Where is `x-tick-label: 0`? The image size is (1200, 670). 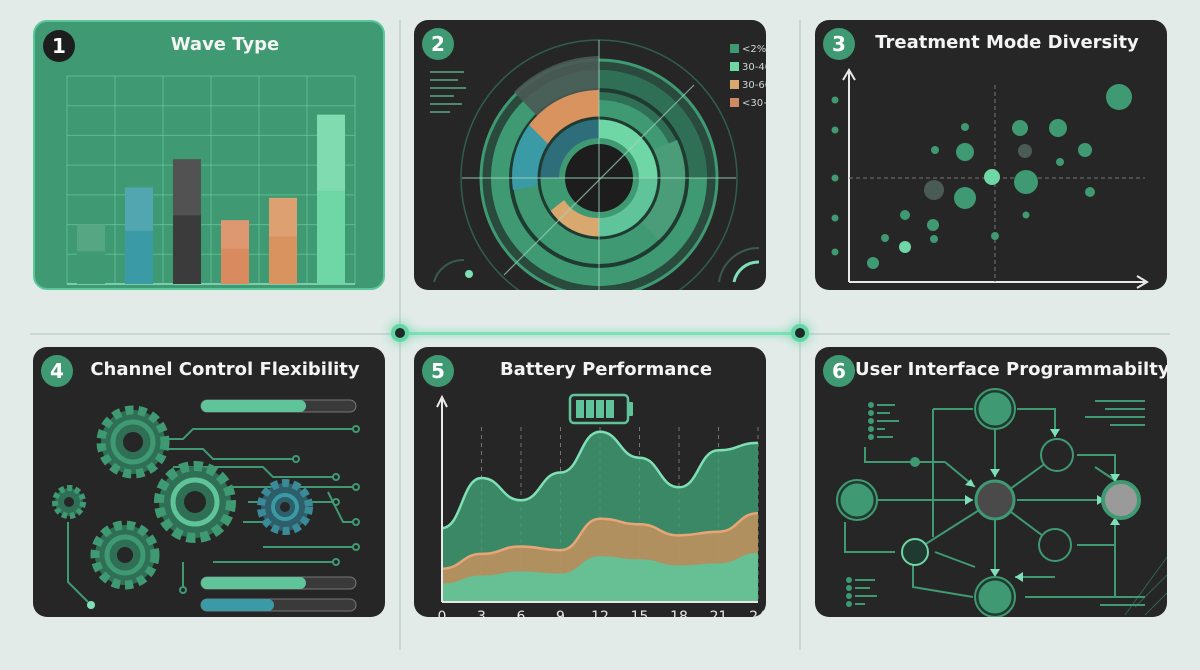
x-tick-label: 0 is located at coordinates (442, 613).